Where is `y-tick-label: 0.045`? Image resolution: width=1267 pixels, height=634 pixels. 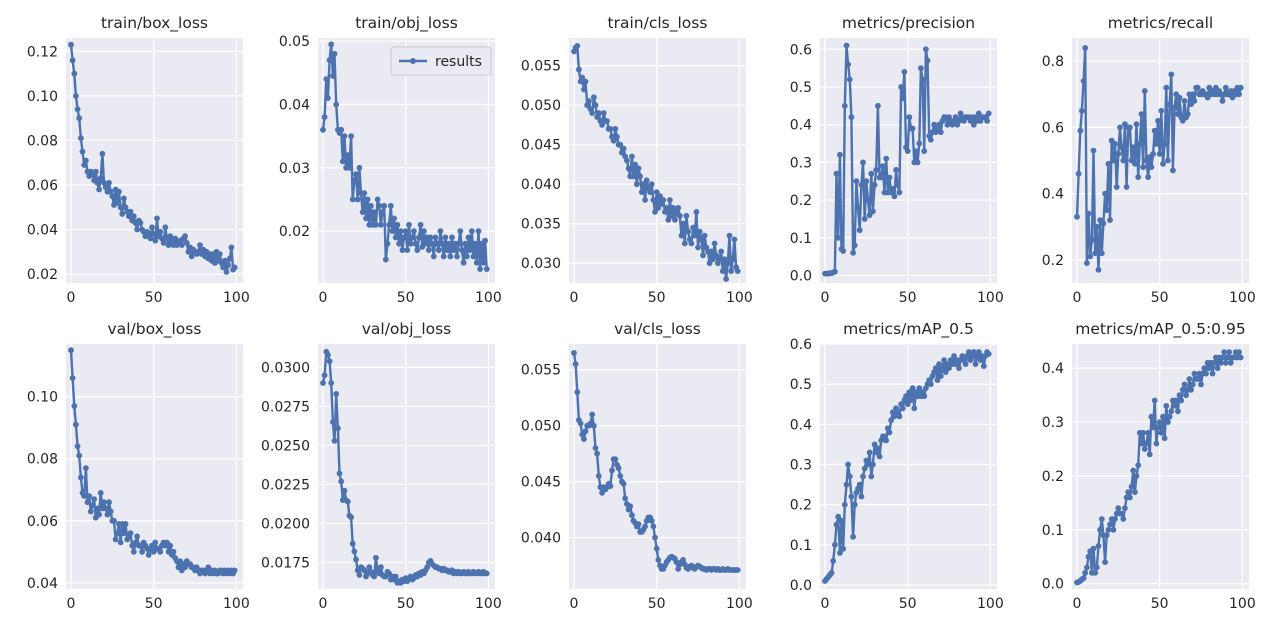 y-tick-label: 0.045 is located at coordinates (541, 146).